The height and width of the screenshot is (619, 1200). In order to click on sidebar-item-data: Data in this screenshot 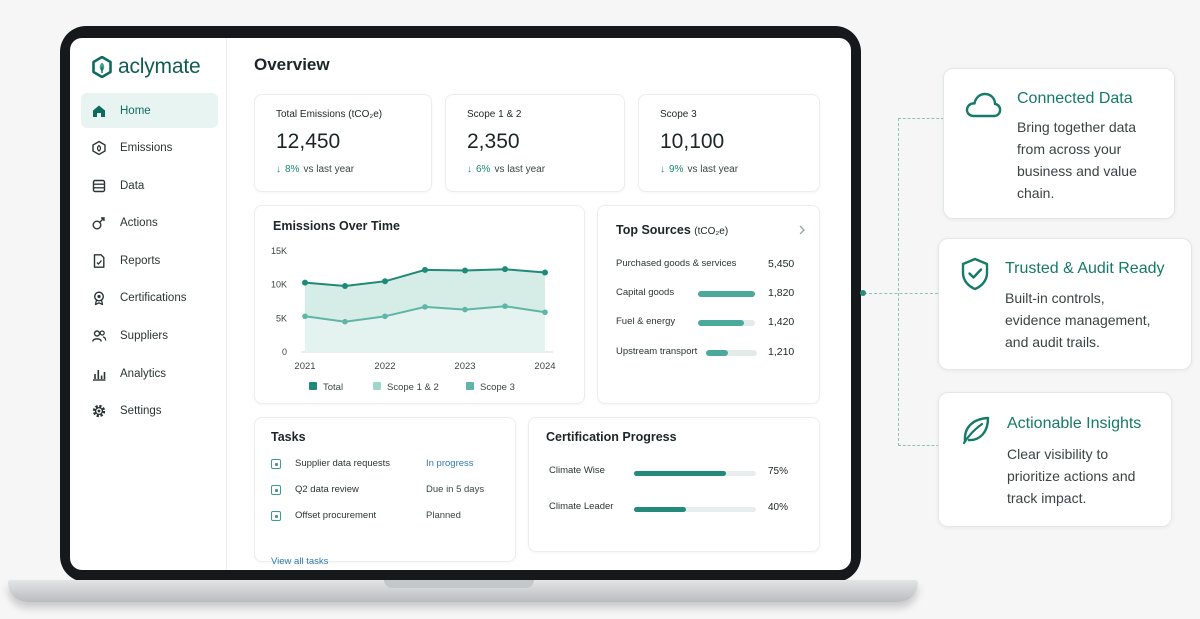, I will do `click(149, 185)`.